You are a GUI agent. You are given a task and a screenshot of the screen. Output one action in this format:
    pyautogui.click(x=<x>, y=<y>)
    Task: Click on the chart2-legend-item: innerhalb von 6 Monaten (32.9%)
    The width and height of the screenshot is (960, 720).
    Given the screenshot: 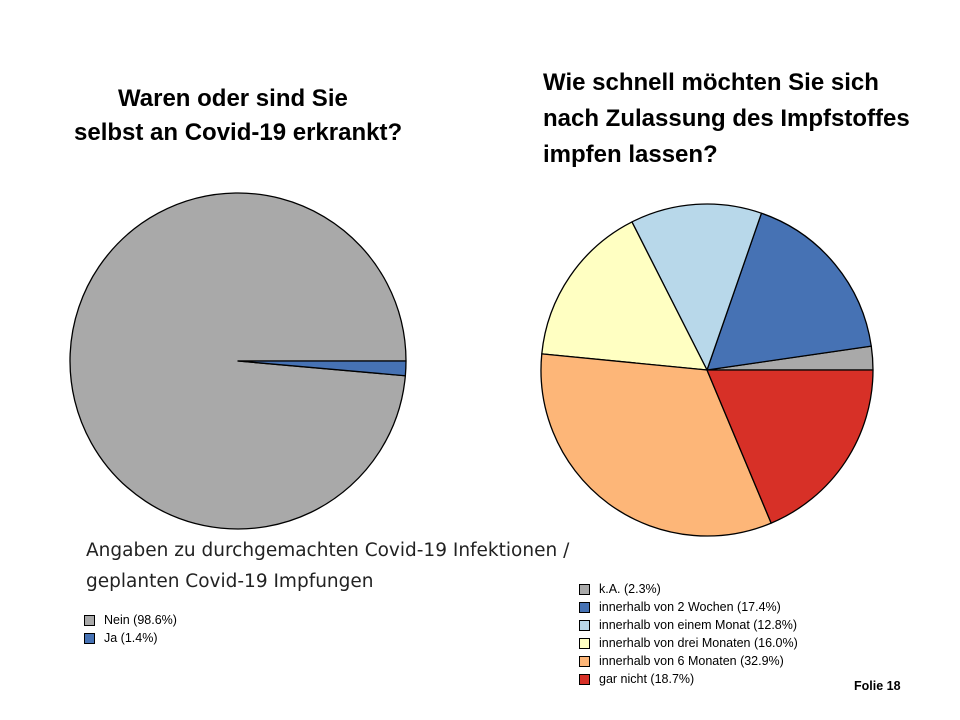 What is the action you would take?
    pyautogui.click(x=688, y=661)
    